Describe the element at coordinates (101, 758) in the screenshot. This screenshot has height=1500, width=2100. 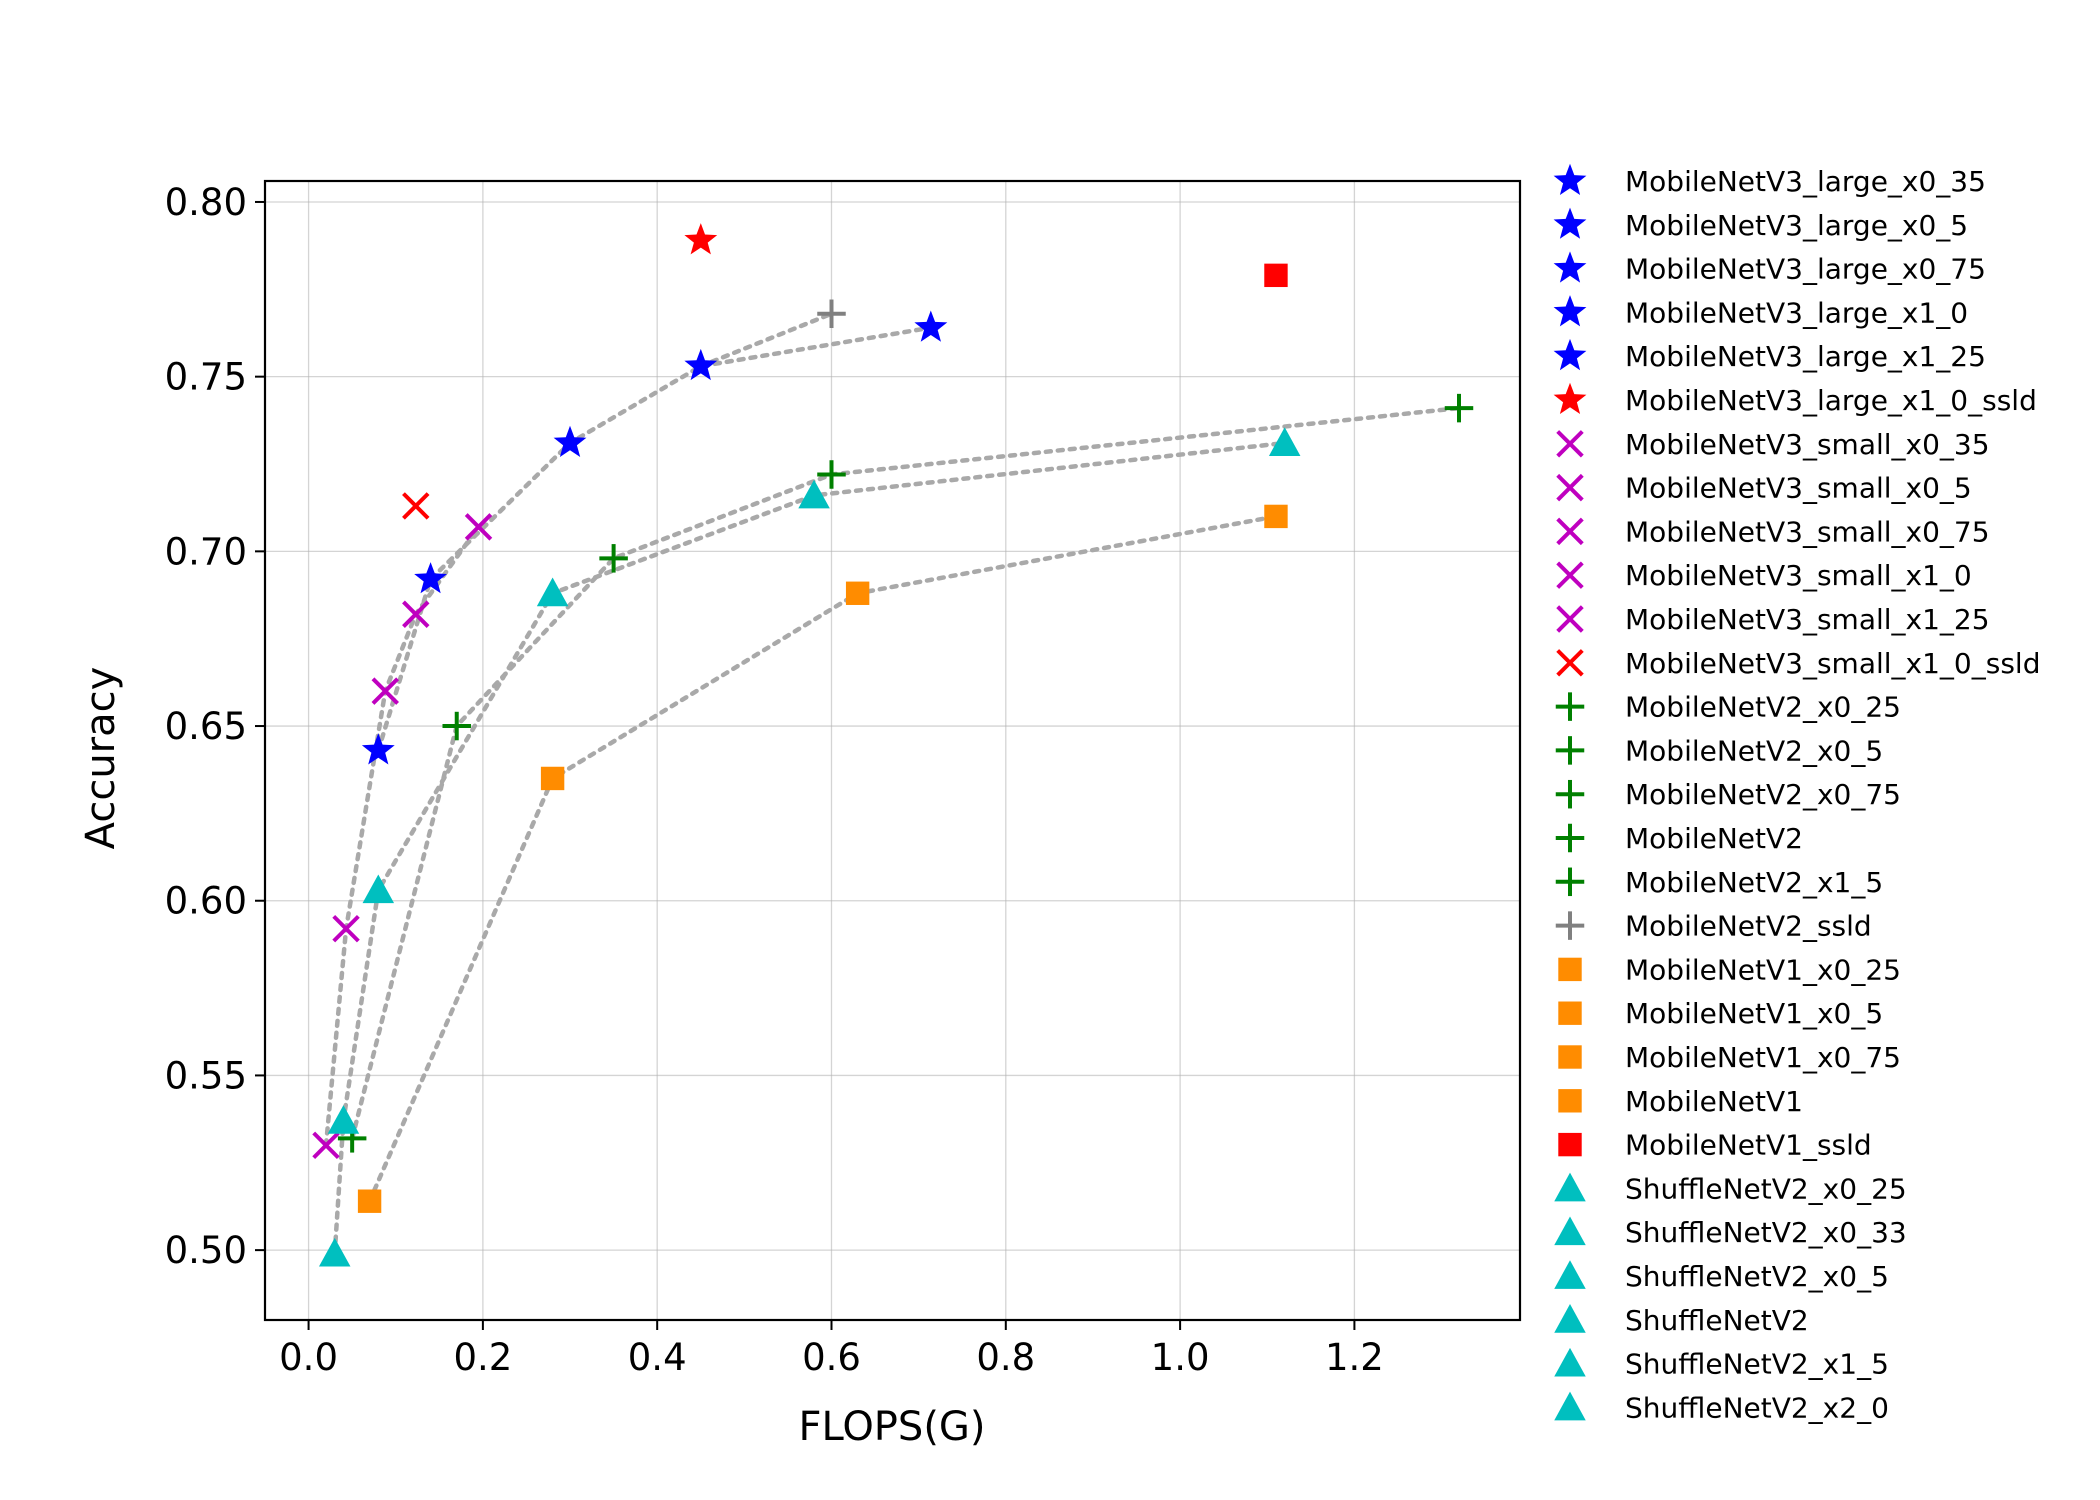
I see `y-axis-label: Accuracy` at that location.